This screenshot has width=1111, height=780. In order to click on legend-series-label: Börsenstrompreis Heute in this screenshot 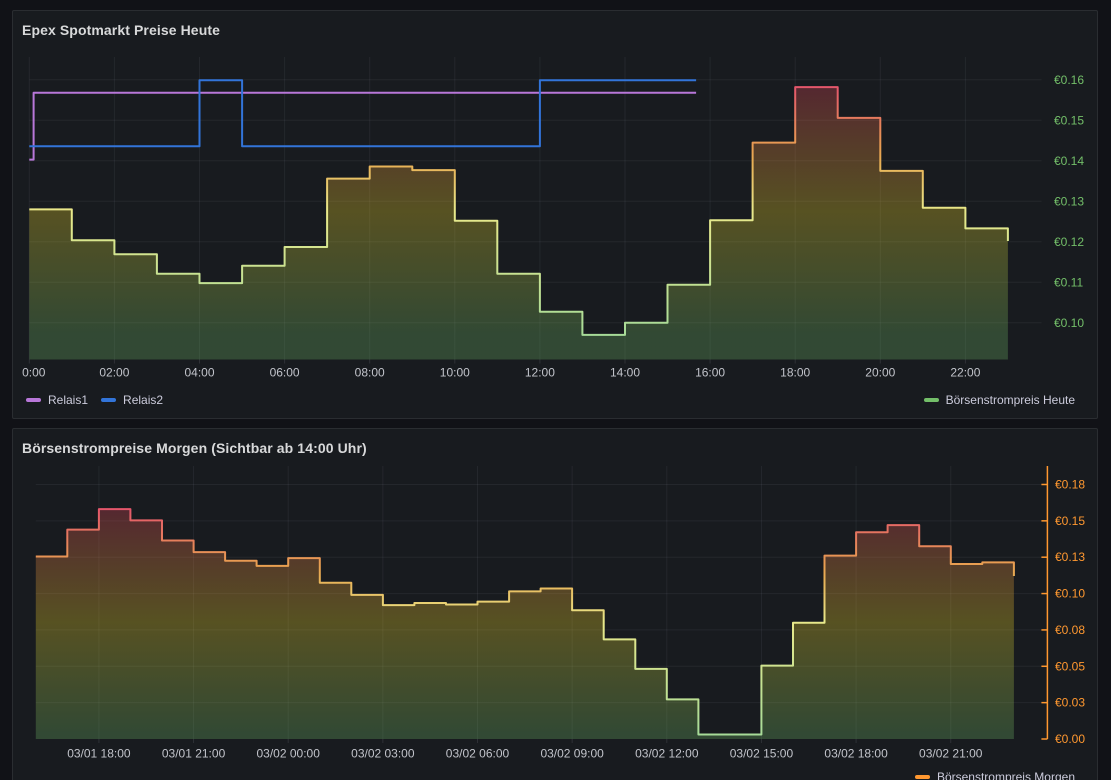, I will do `click(1010, 400)`.